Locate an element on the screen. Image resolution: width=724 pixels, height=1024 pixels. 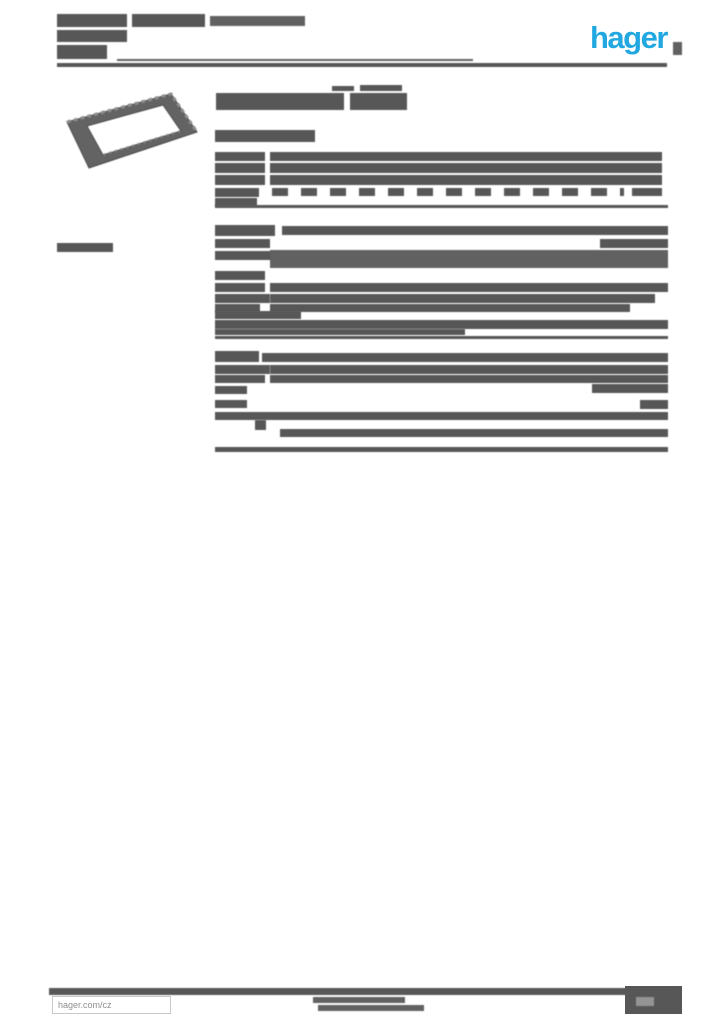
header-rule is located at coordinates (362, 65).